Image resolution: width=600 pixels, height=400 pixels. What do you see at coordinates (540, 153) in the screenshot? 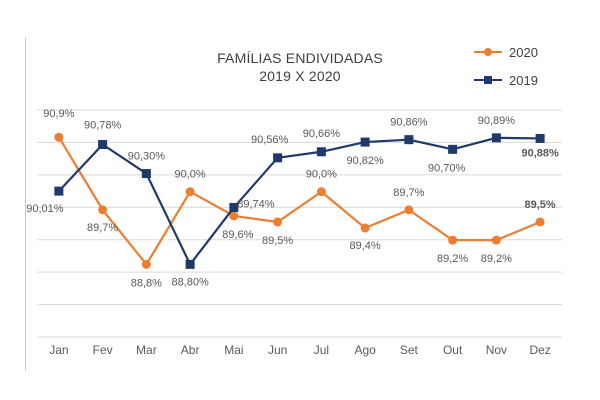
I see `data-label-2019: 90,88%` at bounding box center [540, 153].